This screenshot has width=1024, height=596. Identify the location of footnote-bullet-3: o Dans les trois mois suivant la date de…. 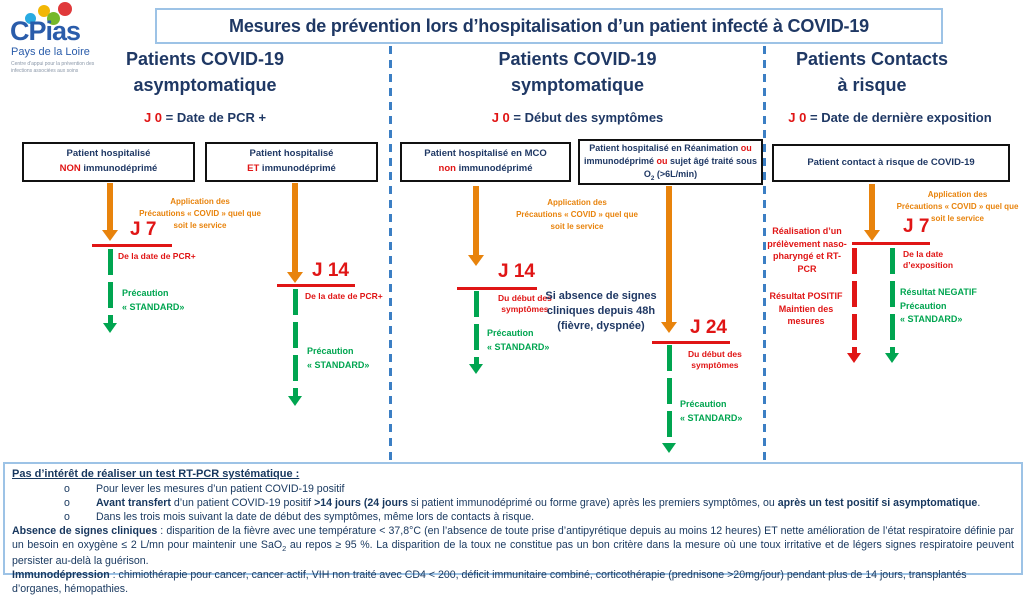
(513, 517).